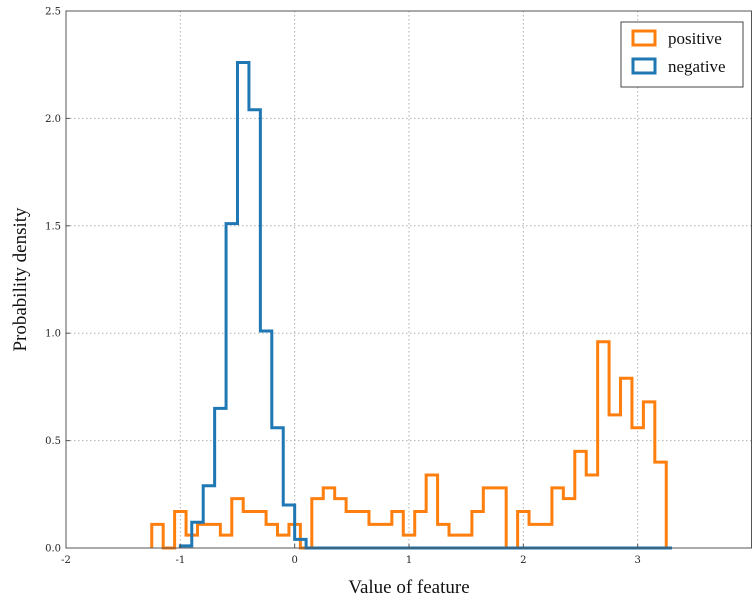 This screenshot has width=752, height=600. I want to click on y-tick-label: 0.0, so click(53, 549).